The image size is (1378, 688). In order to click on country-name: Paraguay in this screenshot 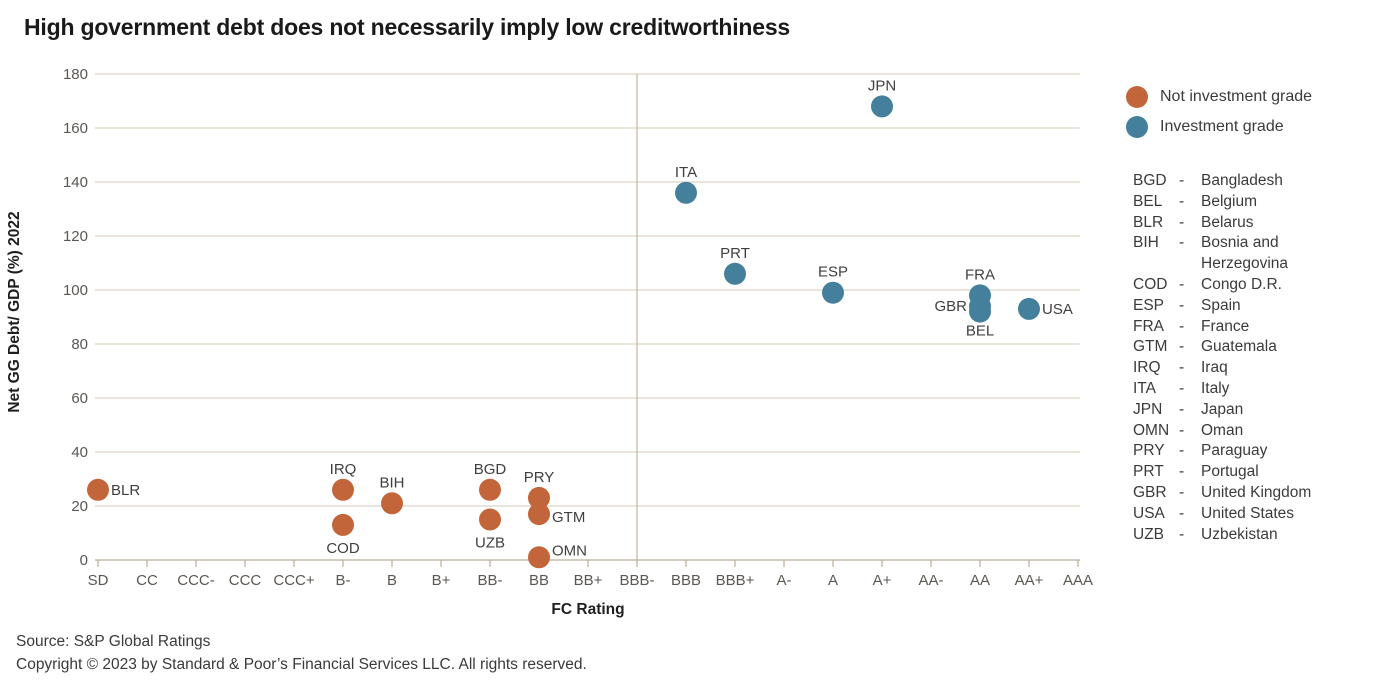, I will do `click(1234, 451)`.